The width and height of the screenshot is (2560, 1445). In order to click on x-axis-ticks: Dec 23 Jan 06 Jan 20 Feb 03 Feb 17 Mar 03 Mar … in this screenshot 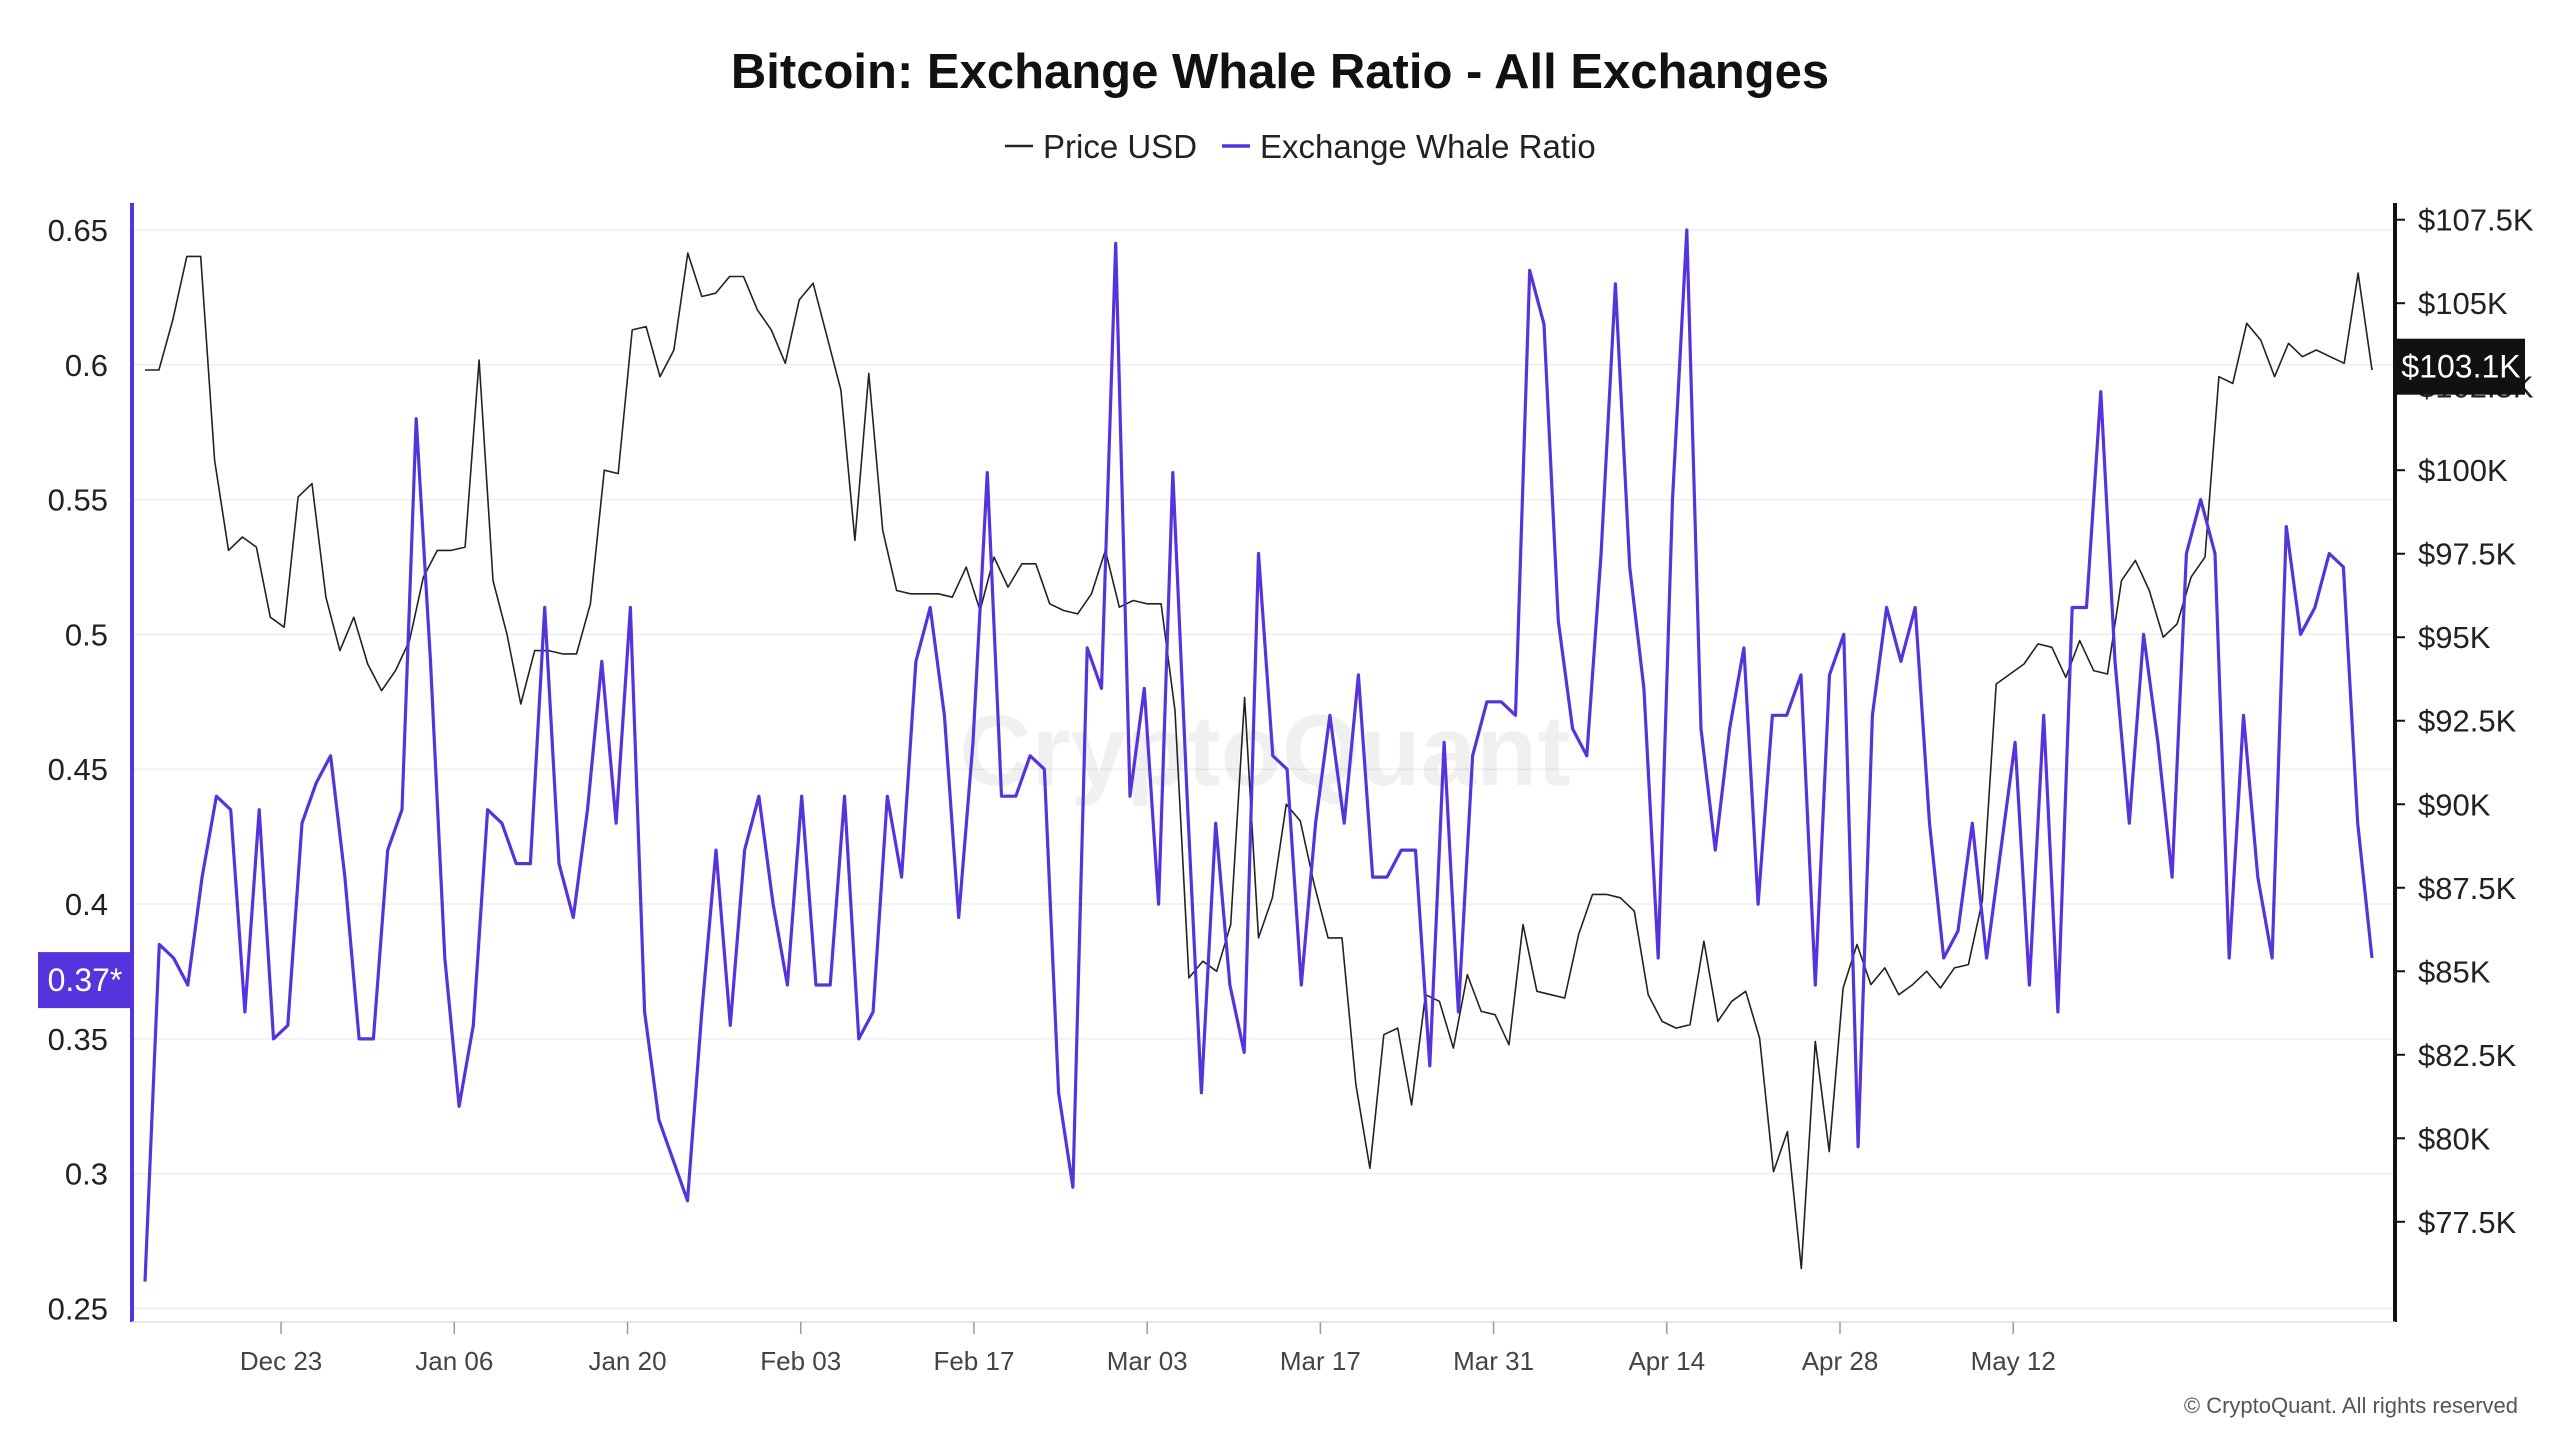, I will do `click(1148, 1349)`.